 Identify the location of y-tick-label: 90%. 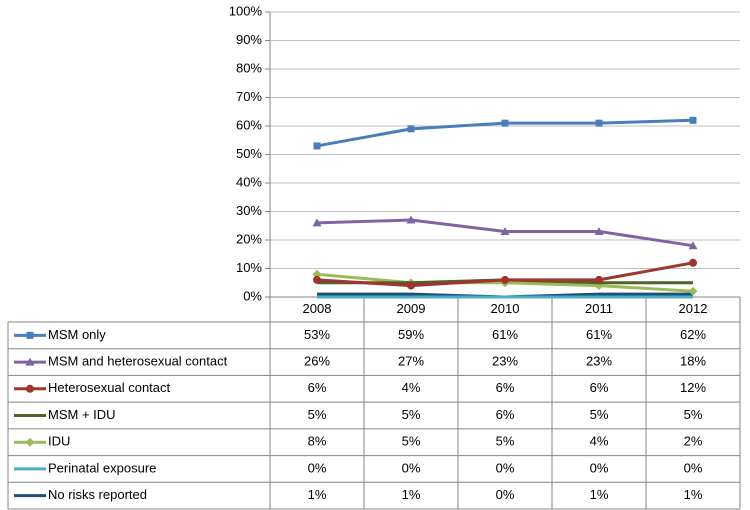
(249, 39).